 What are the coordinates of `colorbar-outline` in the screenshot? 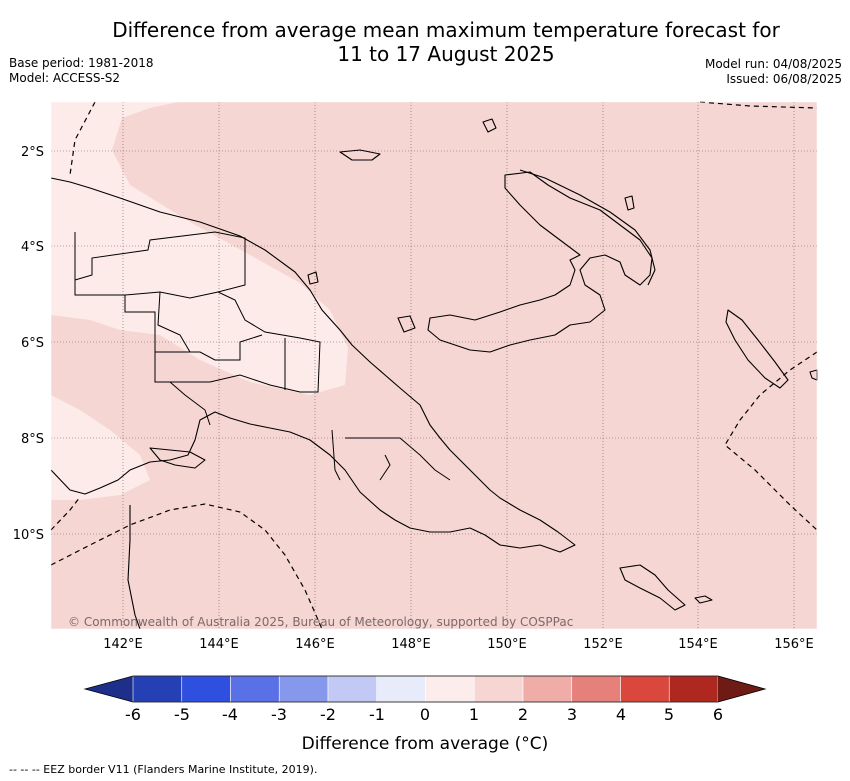 It's located at (425, 689).